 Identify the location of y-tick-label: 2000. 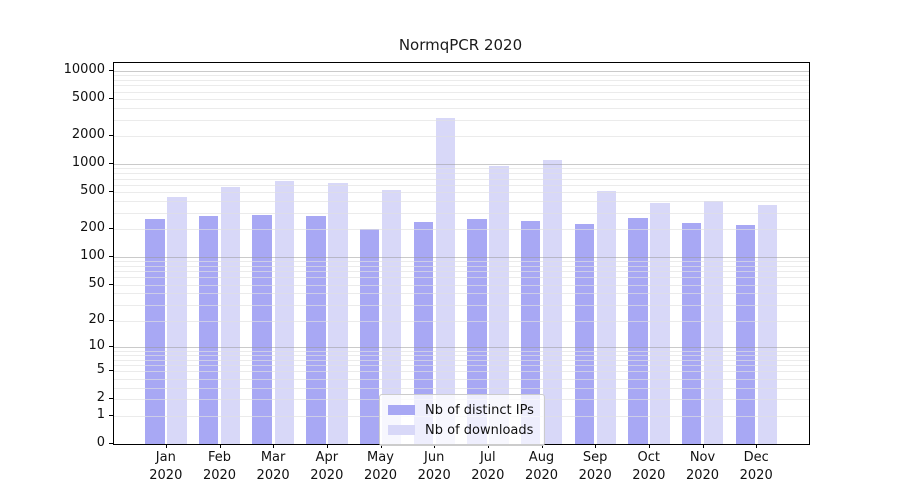
(88, 135).